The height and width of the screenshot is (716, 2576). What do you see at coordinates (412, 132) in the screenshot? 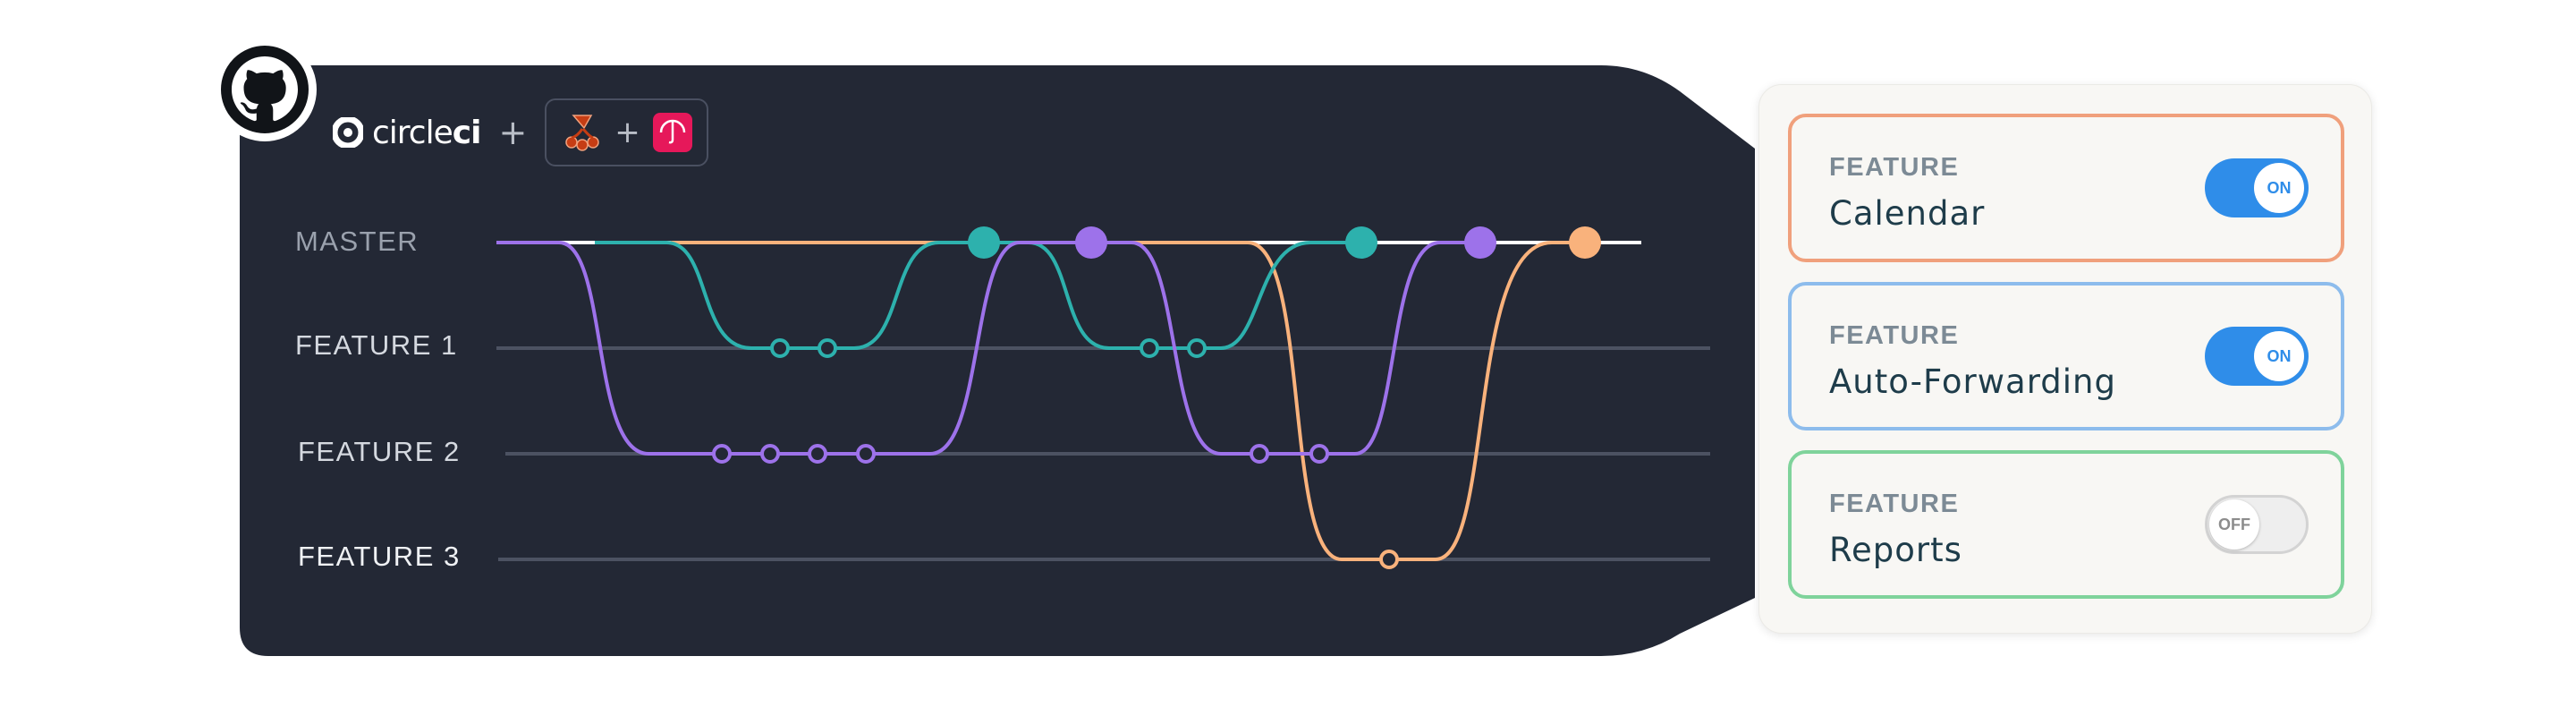
I see `circleci-text-light: circle` at bounding box center [412, 132].